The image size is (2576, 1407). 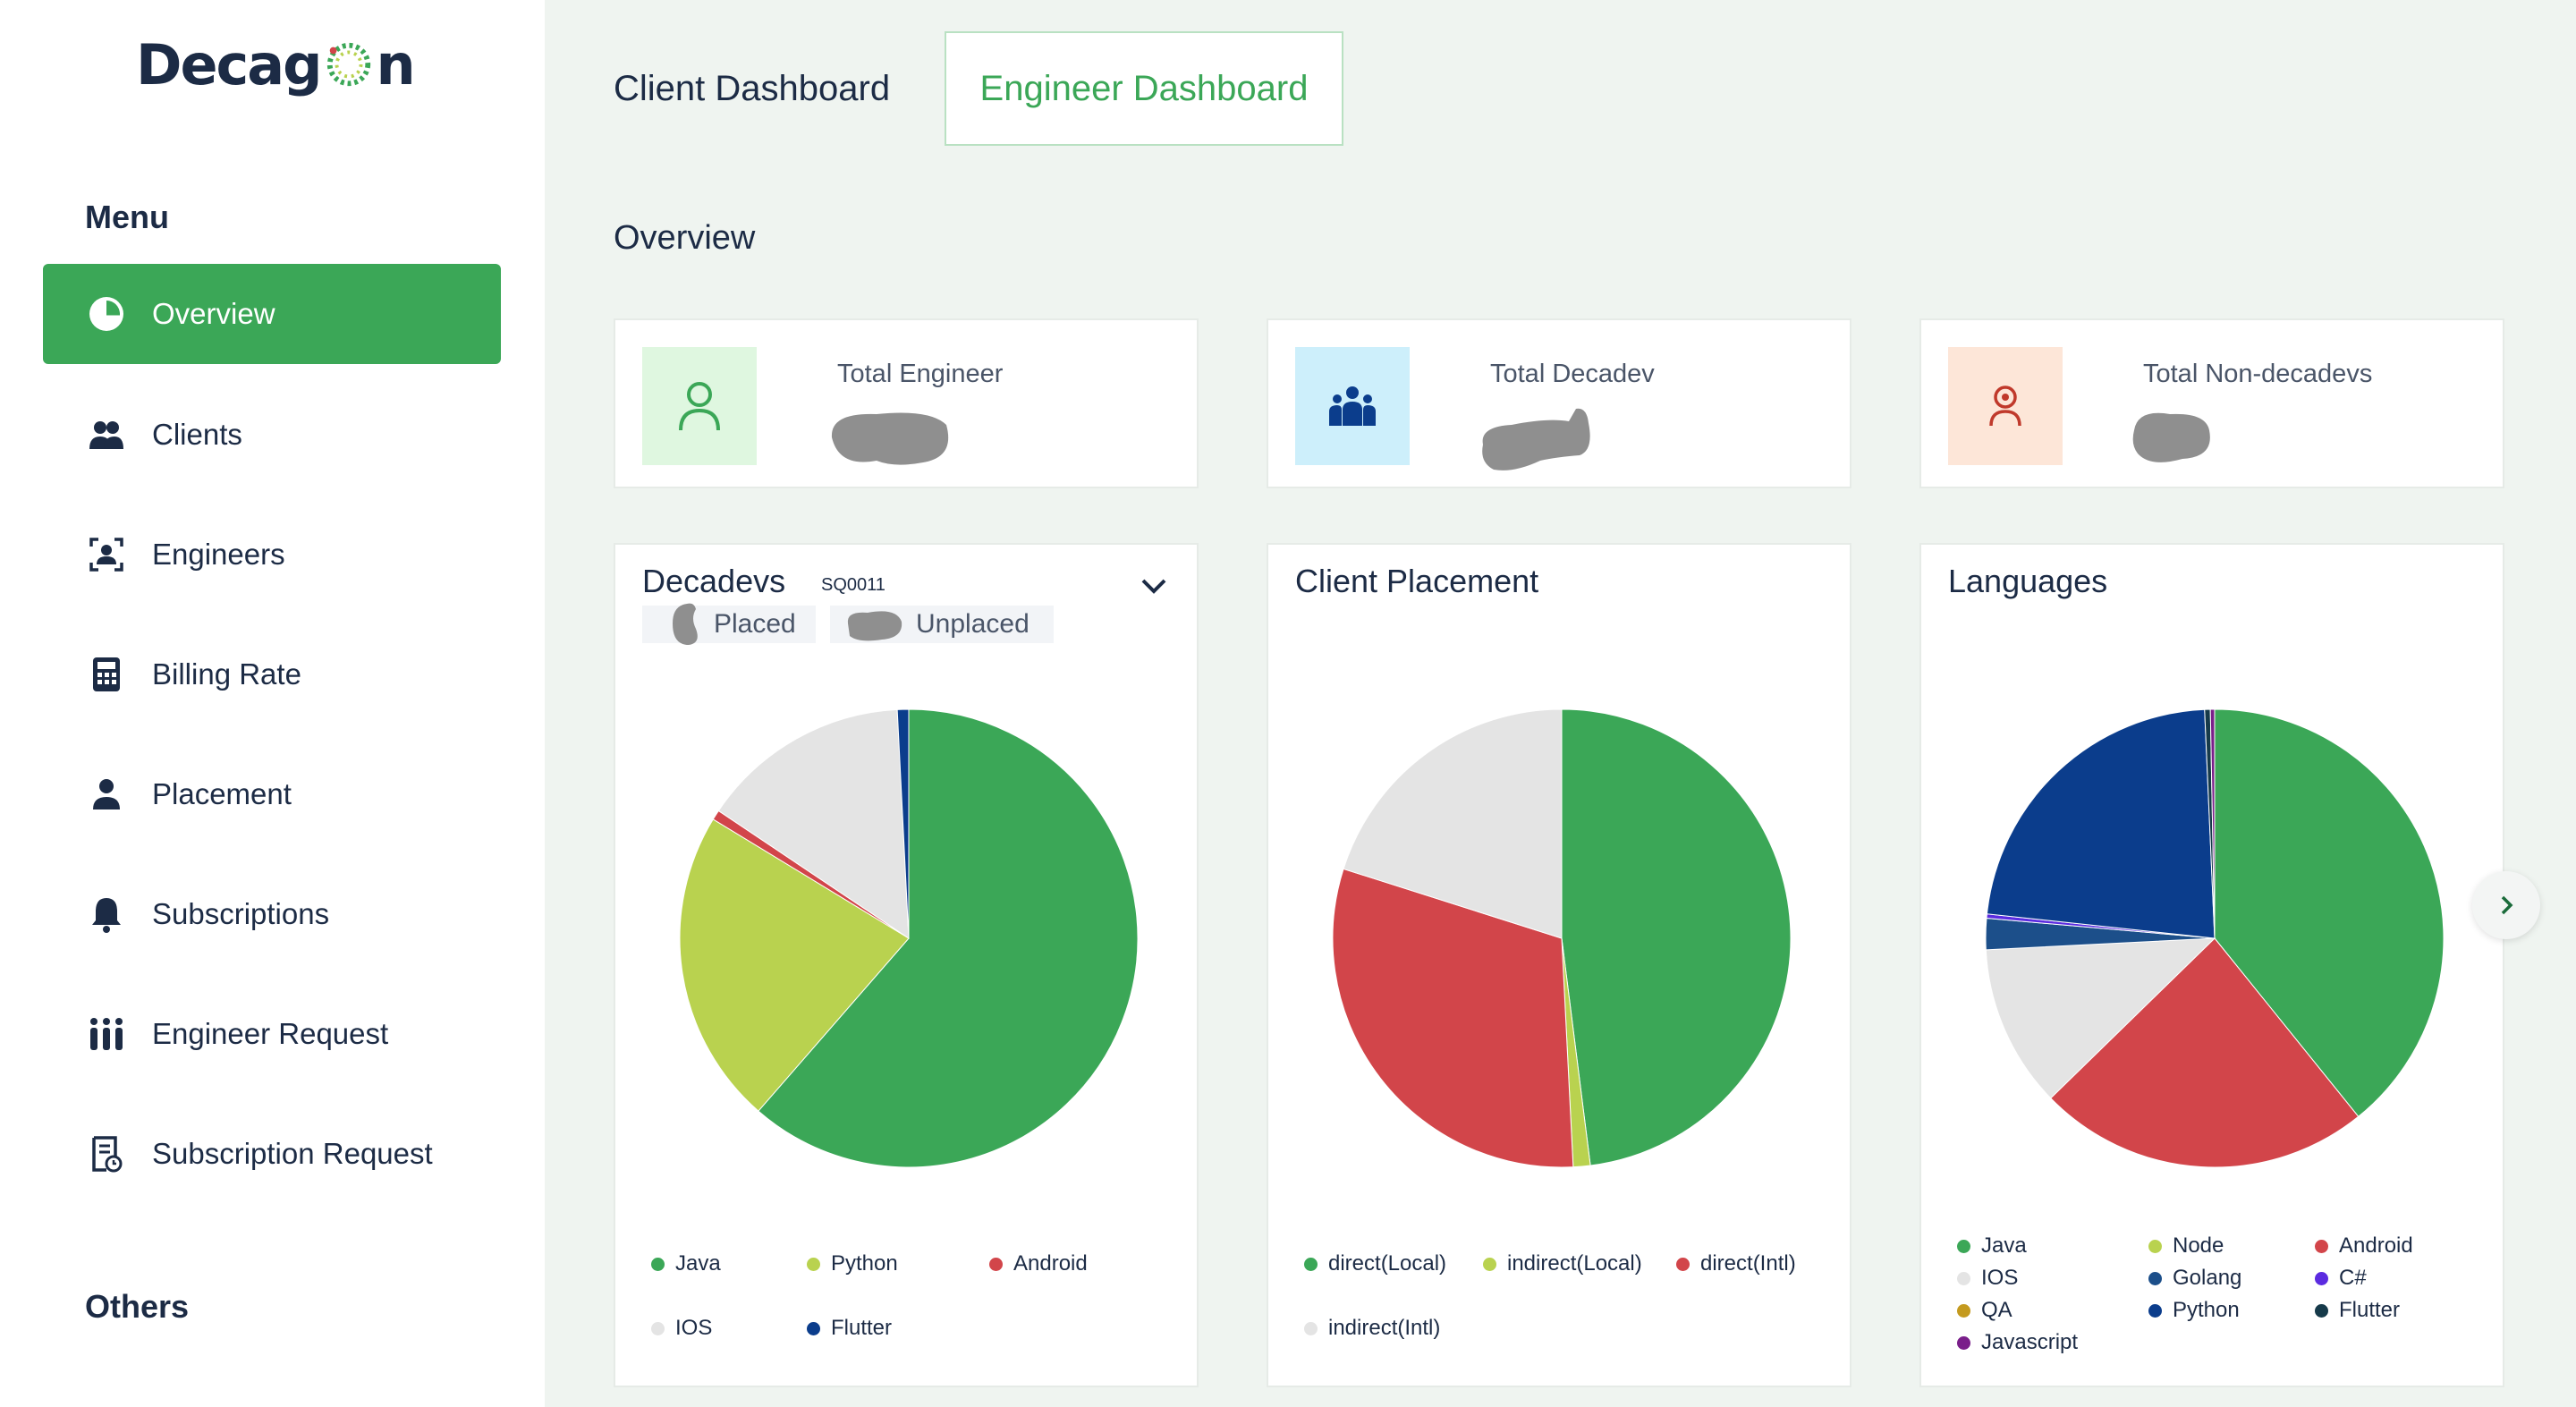 I want to click on pie-slice-indirect-intl-, so click(x=1453, y=823).